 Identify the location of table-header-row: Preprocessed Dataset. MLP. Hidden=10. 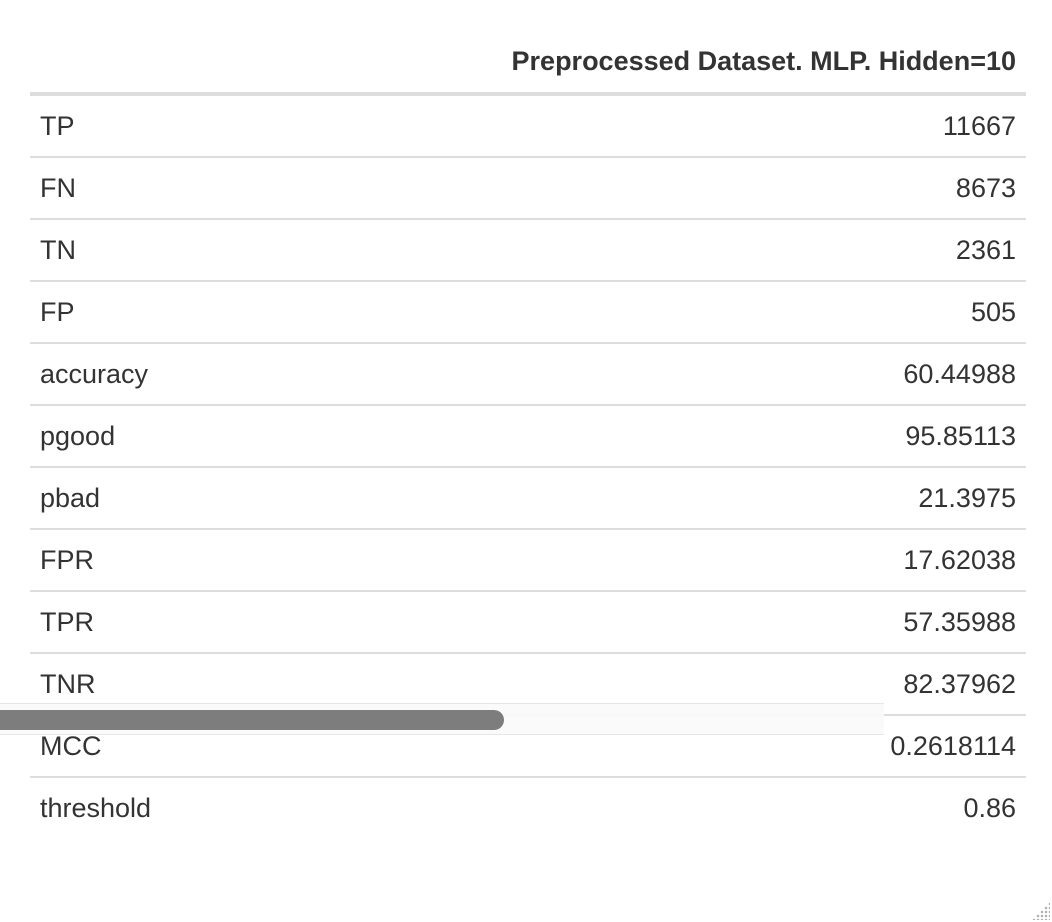
(528, 63).